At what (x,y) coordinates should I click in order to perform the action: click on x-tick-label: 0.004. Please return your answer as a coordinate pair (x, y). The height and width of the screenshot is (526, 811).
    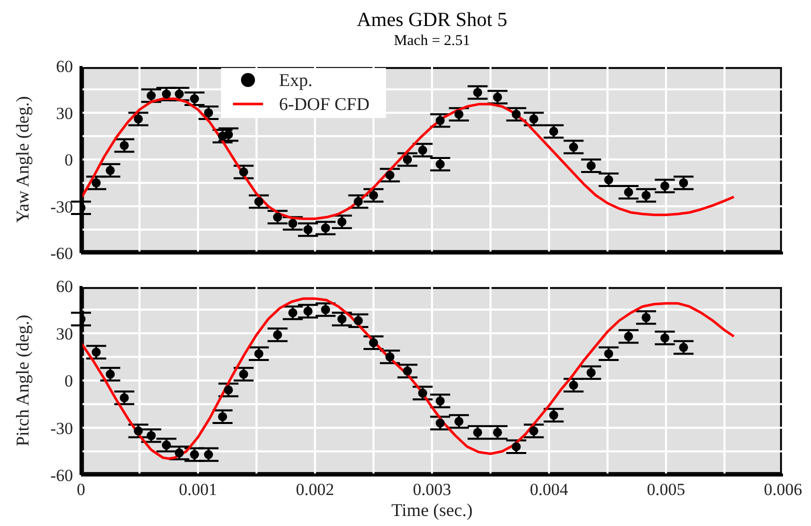
    Looking at the image, I should click on (549, 490).